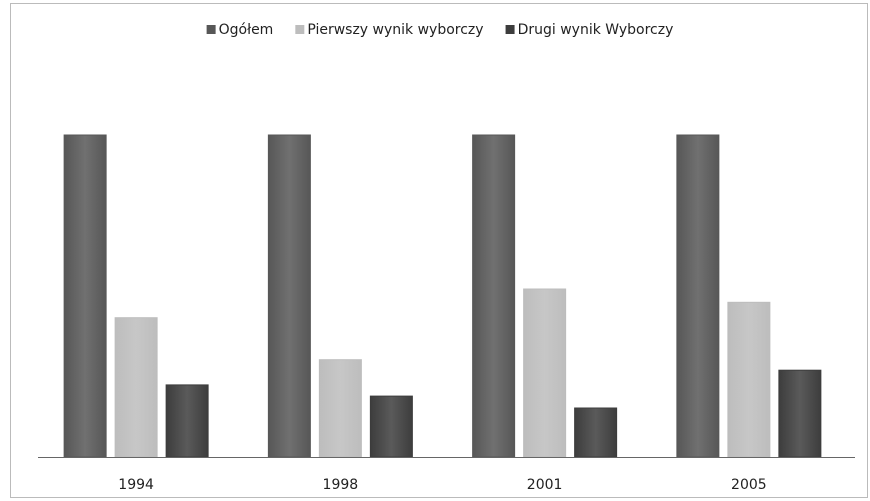  What do you see at coordinates (749, 485) in the screenshot?
I see `x-tick-label: 2005` at bounding box center [749, 485].